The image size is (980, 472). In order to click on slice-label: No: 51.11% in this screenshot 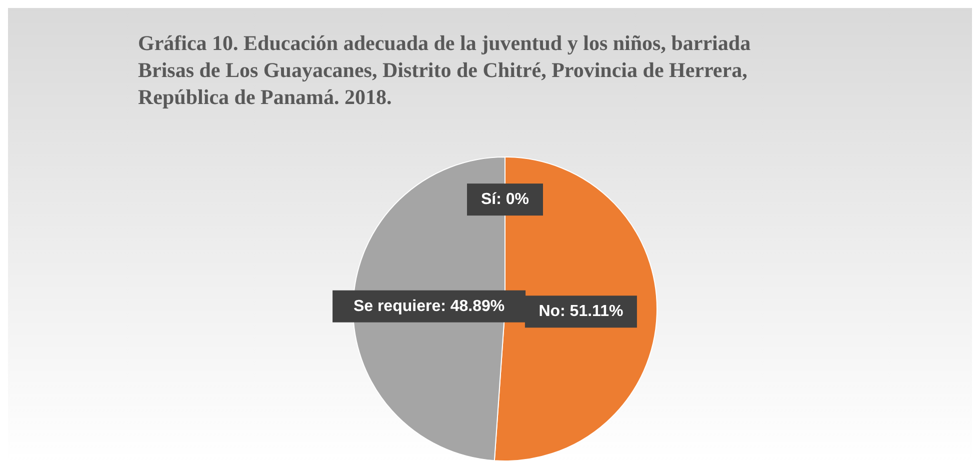, I will do `click(581, 311)`.